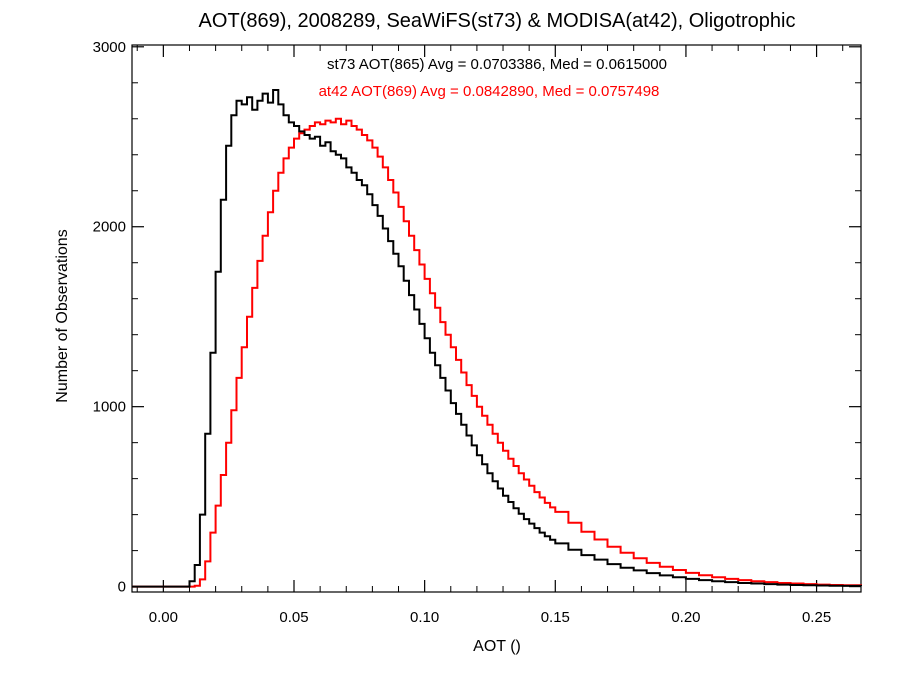  I want to click on y-tick-label: 2000, so click(109, 227).